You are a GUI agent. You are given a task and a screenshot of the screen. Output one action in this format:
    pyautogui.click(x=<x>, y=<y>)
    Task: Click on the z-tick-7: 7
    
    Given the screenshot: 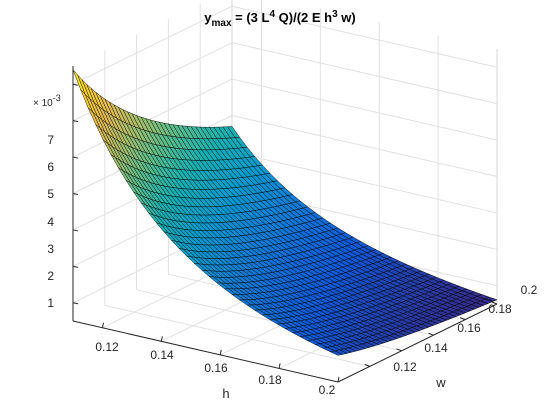 What is the action you would take?
    pyautogui.click(x=50, y=140)
    